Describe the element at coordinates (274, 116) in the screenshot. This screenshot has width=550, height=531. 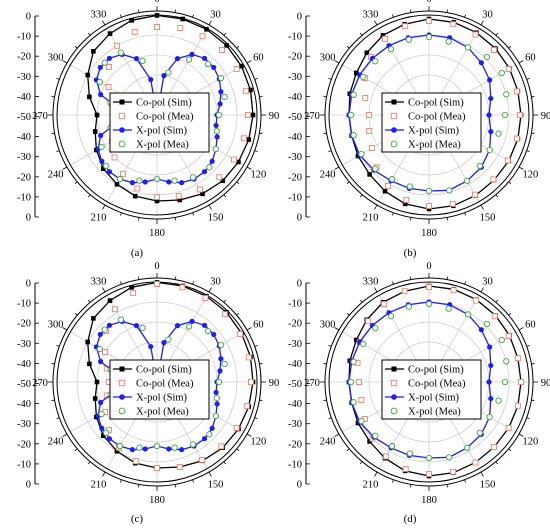
I see `angle-tick-label: 90` at that location.